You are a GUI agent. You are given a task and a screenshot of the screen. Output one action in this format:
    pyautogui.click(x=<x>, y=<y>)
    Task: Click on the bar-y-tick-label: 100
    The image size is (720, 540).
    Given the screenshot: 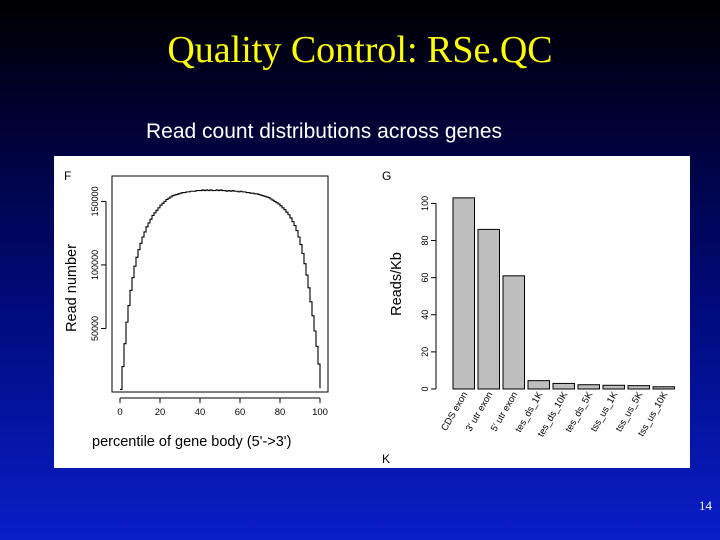 What is the action you would take?
    pyautogui.click(x=425, y=203)
    